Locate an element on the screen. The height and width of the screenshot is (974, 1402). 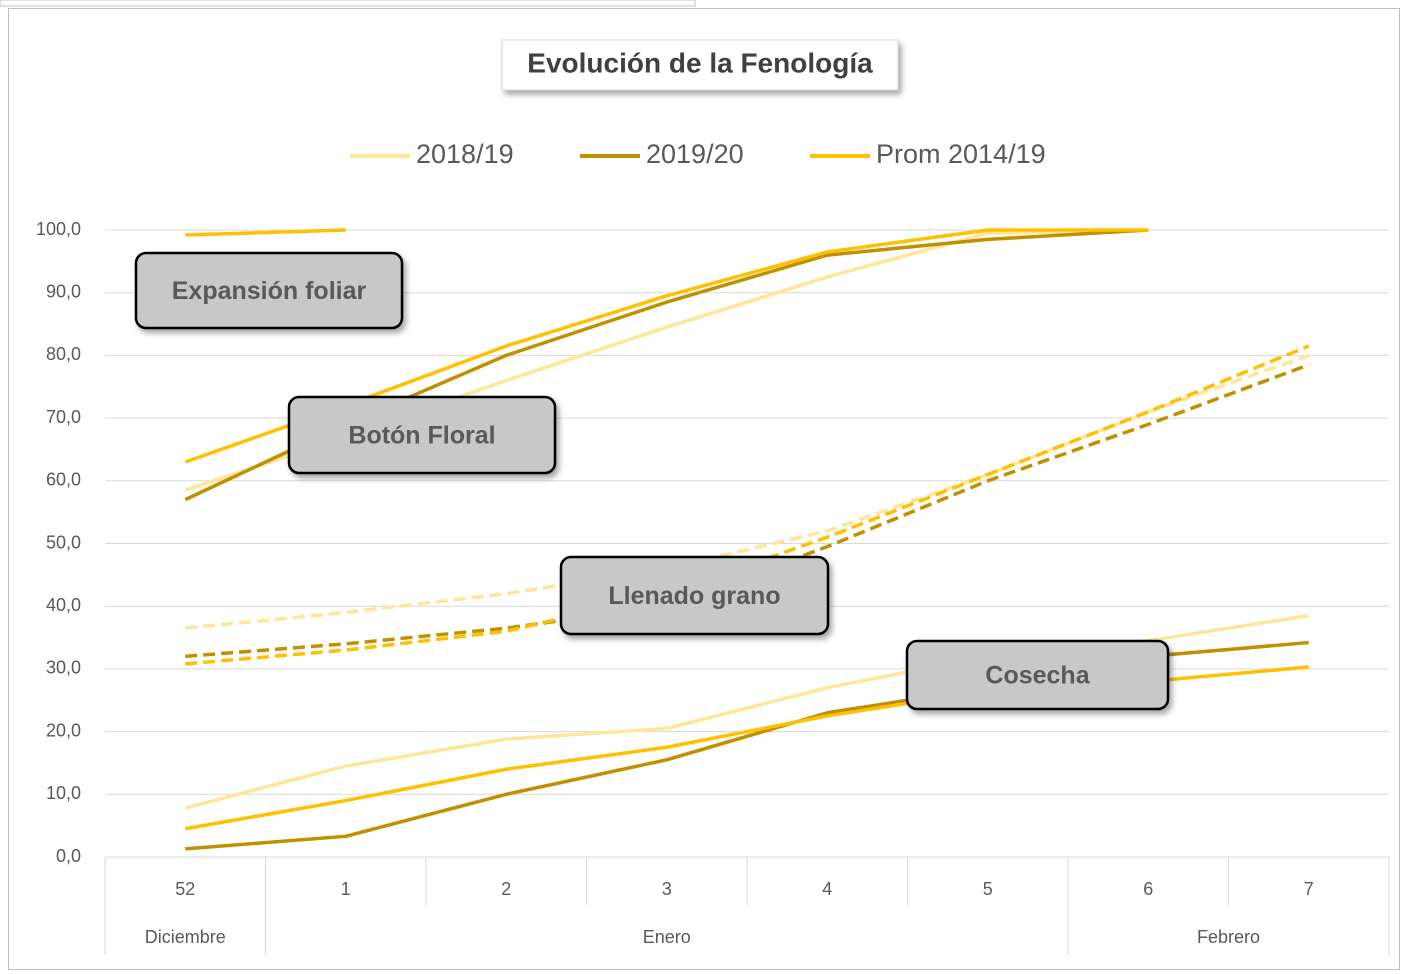
month-label: Diciembre is located at coordinates (185, 937).